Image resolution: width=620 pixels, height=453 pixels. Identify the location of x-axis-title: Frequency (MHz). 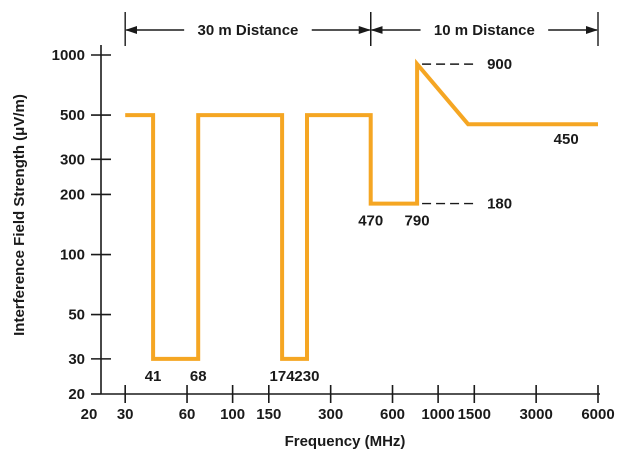
(345, 441).